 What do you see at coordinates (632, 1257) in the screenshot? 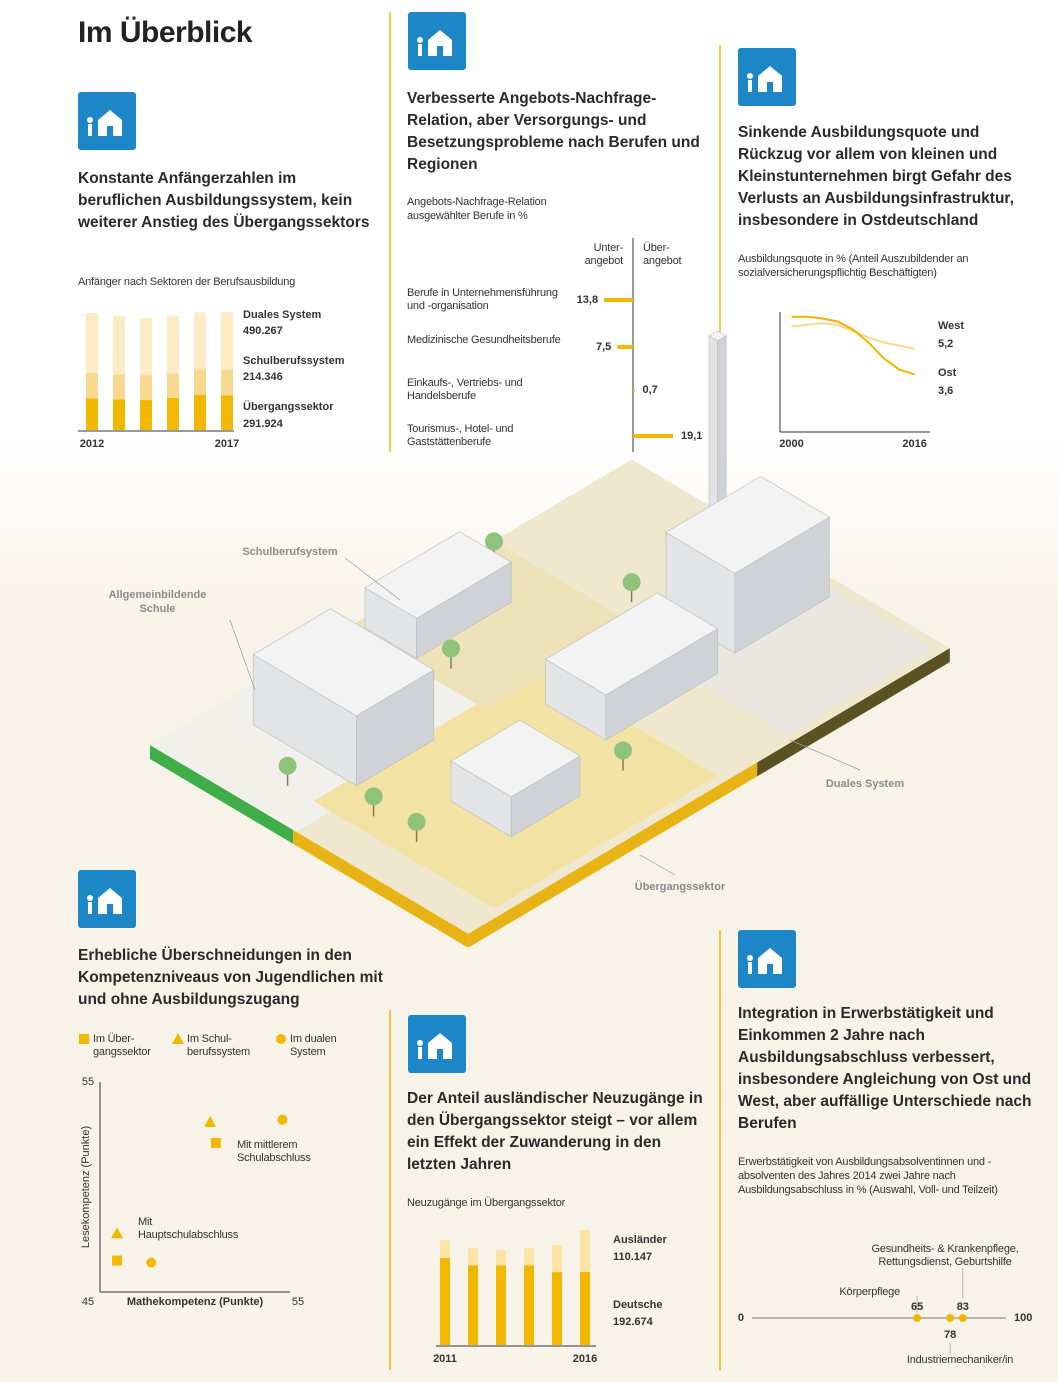
I see `value-label: 110.147` at bounding box center [632, 1257].